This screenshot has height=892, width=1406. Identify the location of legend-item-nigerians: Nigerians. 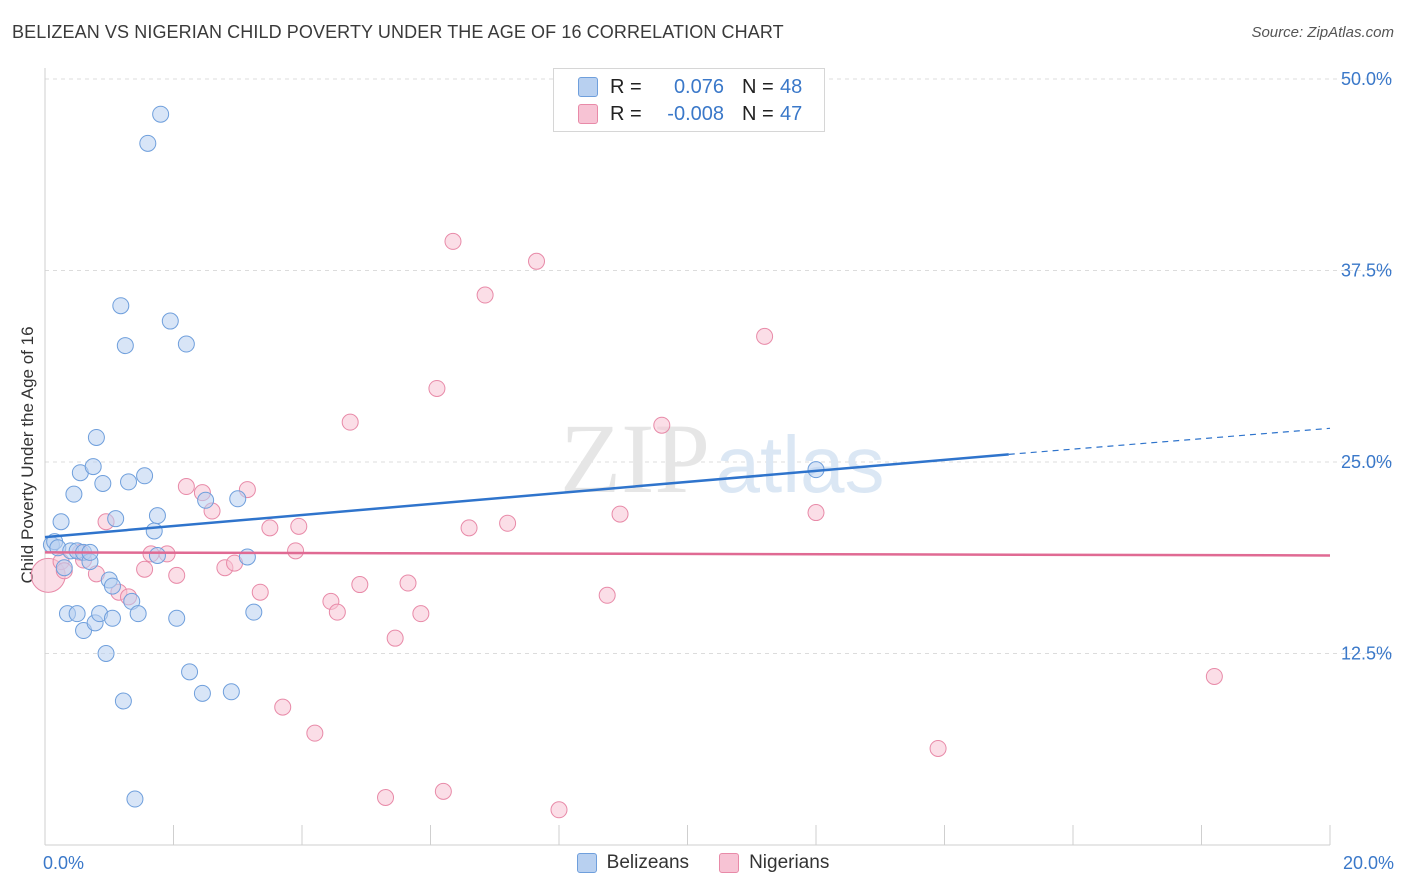
(774, 863).